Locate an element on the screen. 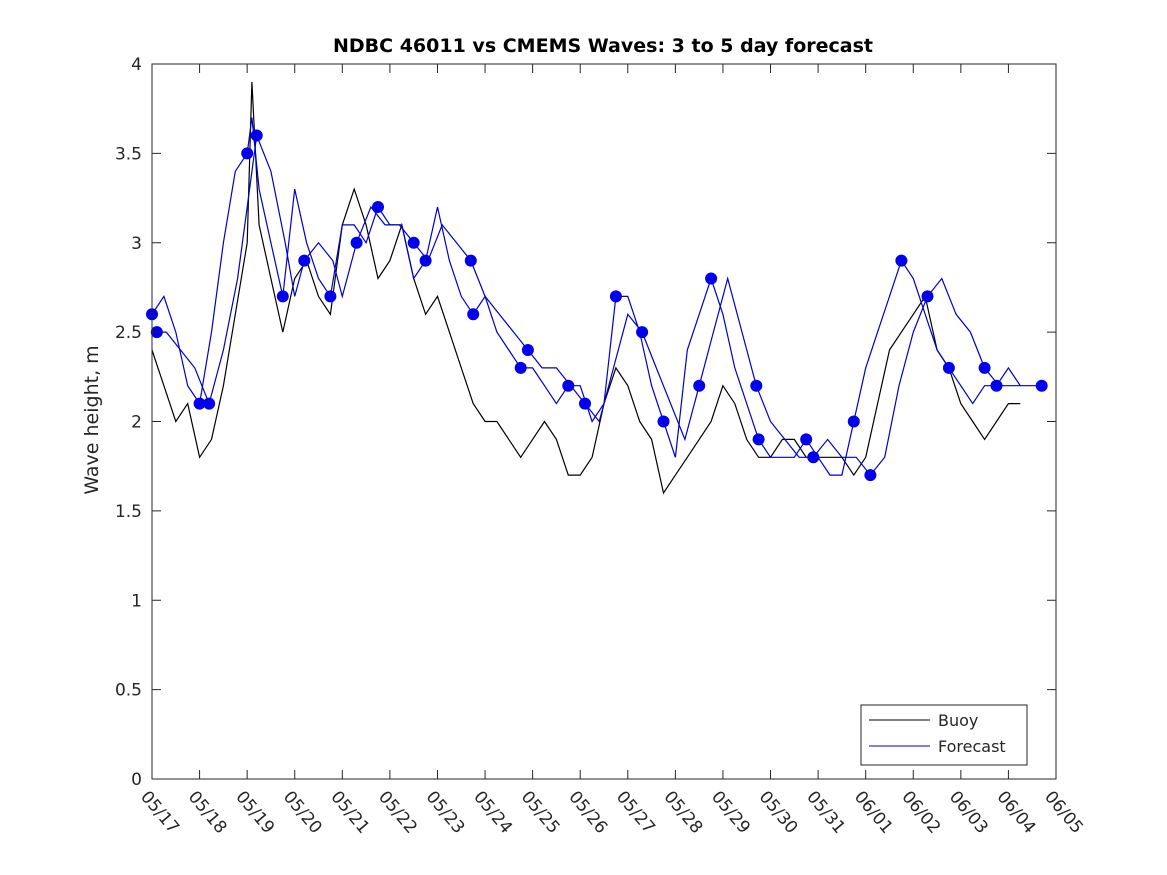  y-tick-label: 2 is located at coordinates (136, 423).